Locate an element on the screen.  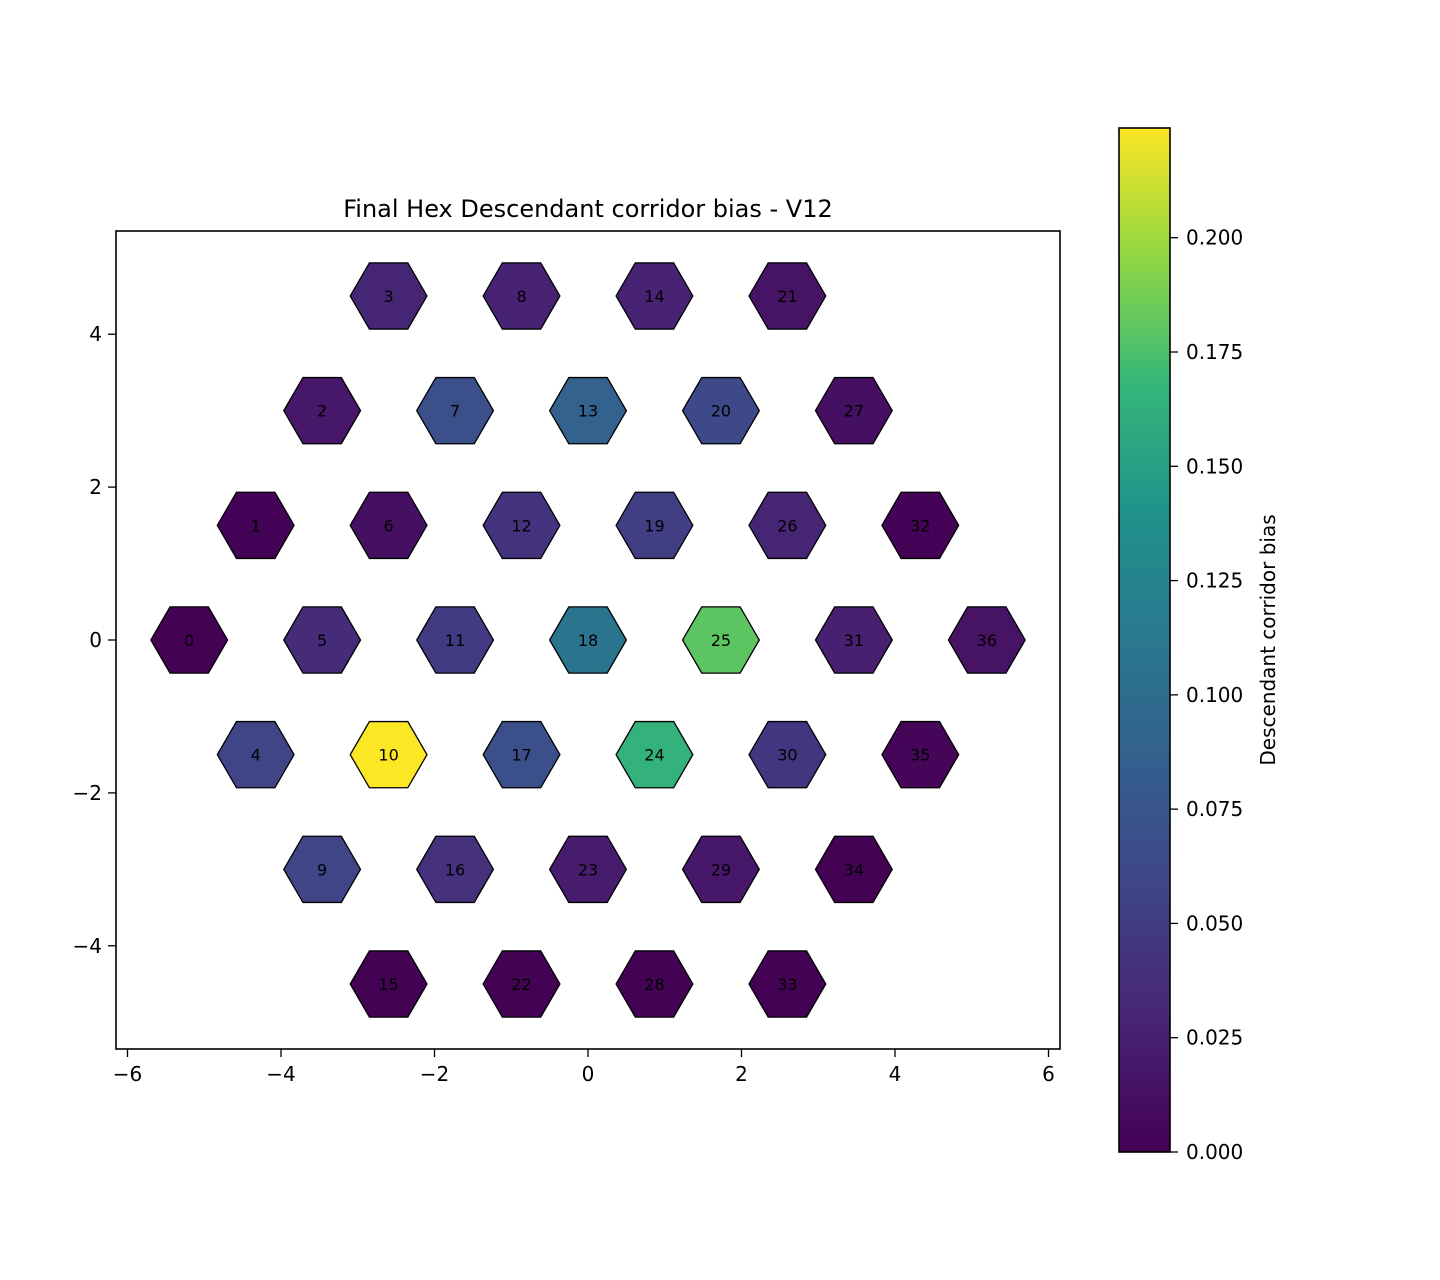
hex-cell-label-34: 34 is located at coordinates (854, 869).